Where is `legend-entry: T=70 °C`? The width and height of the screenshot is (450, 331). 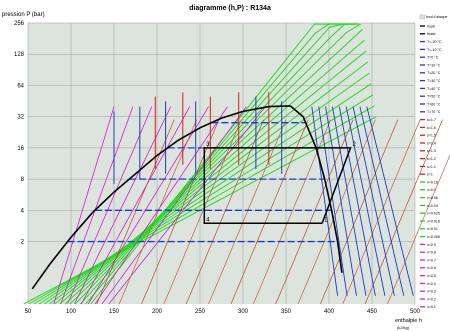
legend-entry: T=70 °C is located at coordinates (434, 112).